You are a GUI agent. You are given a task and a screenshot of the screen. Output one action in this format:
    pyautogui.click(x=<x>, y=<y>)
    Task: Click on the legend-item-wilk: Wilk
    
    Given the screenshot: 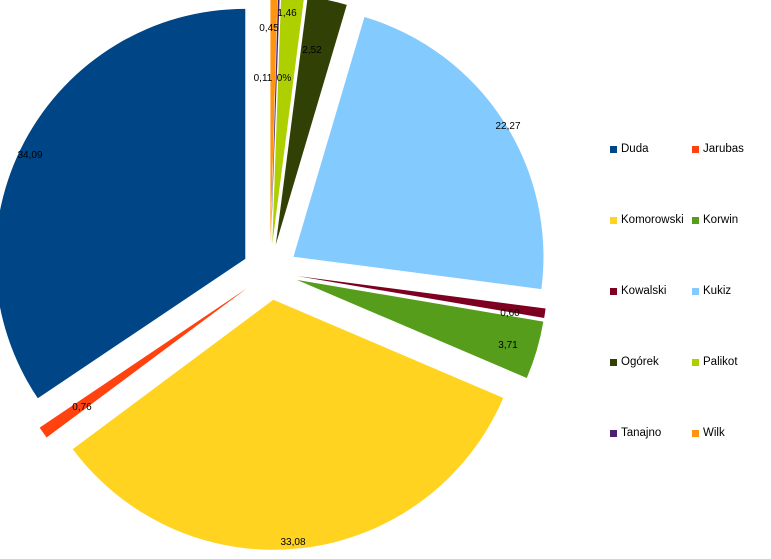 What is the action you would take?
    pyautogui.click(x=708, y=433)
    